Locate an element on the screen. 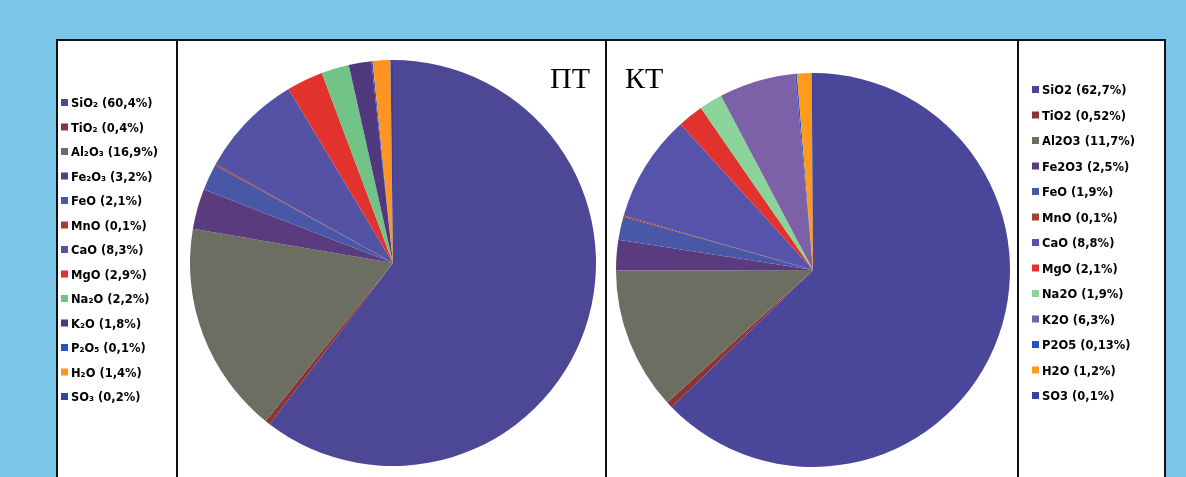 Image resolution: width=1186 pixels, height=477 pixels. legend-label: Na2O (1,9%) is located at coordinates (1083, 294).